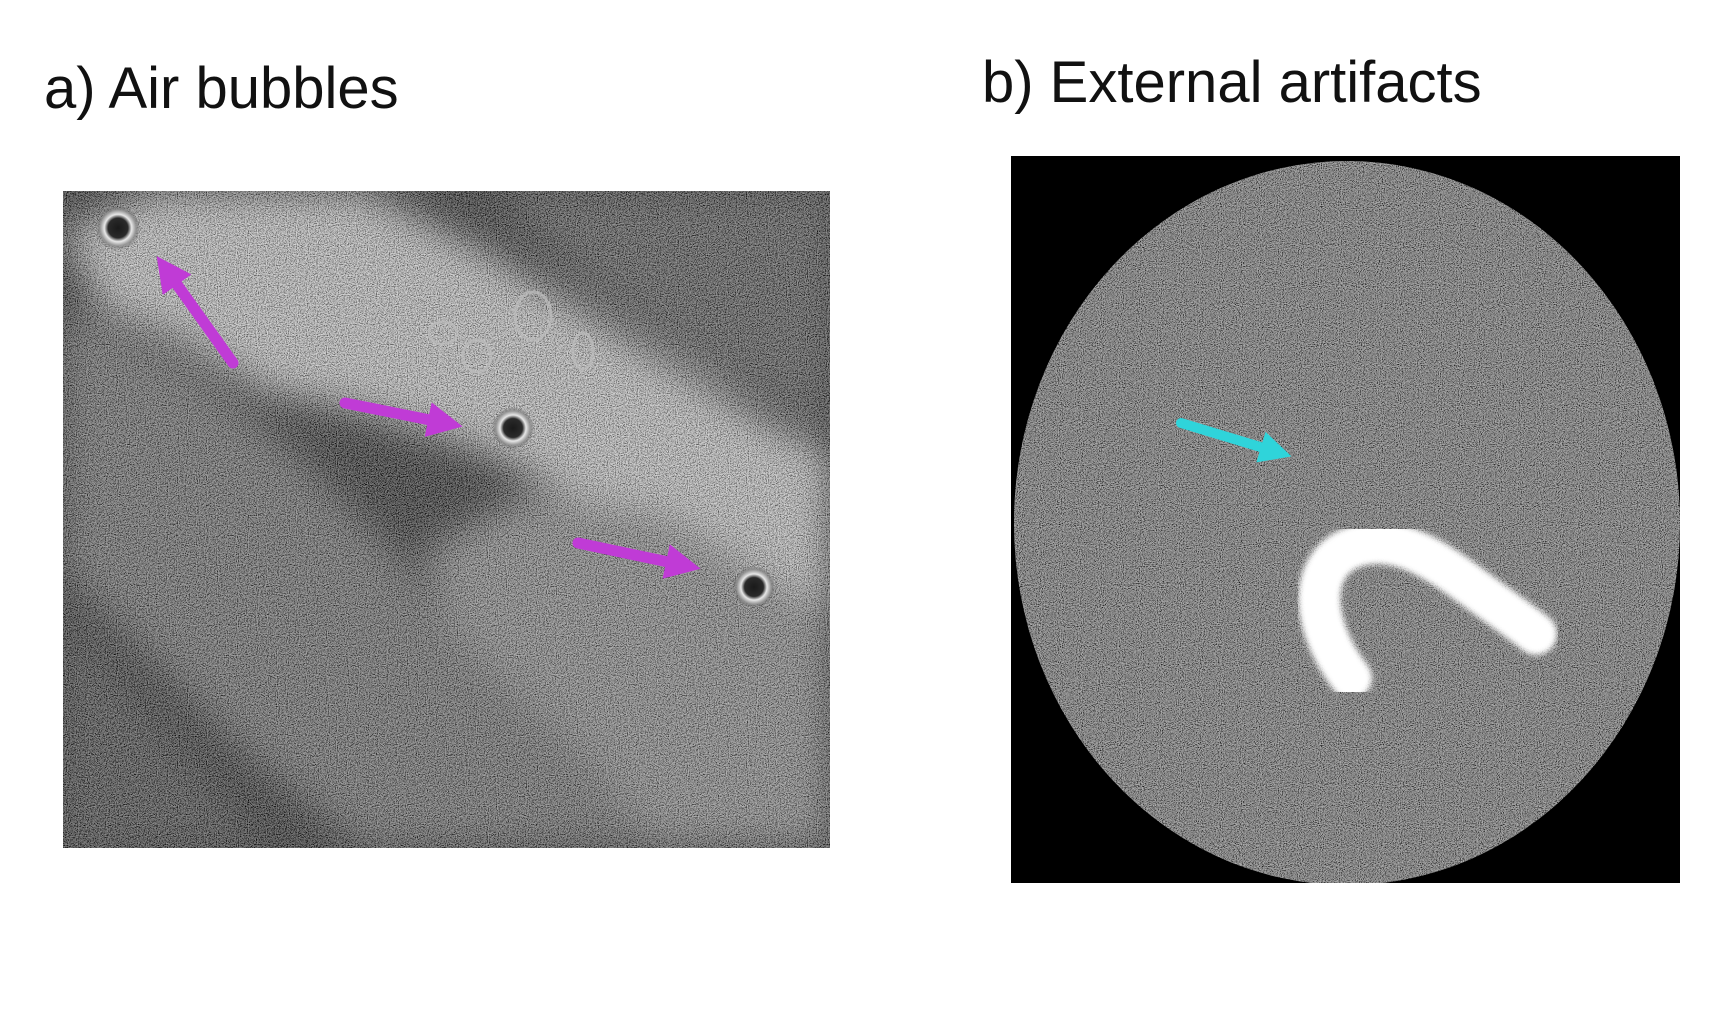 This screenshot has height=1034, width=1722. I want to click on arrow-to-artifact, so click(1234, 440).